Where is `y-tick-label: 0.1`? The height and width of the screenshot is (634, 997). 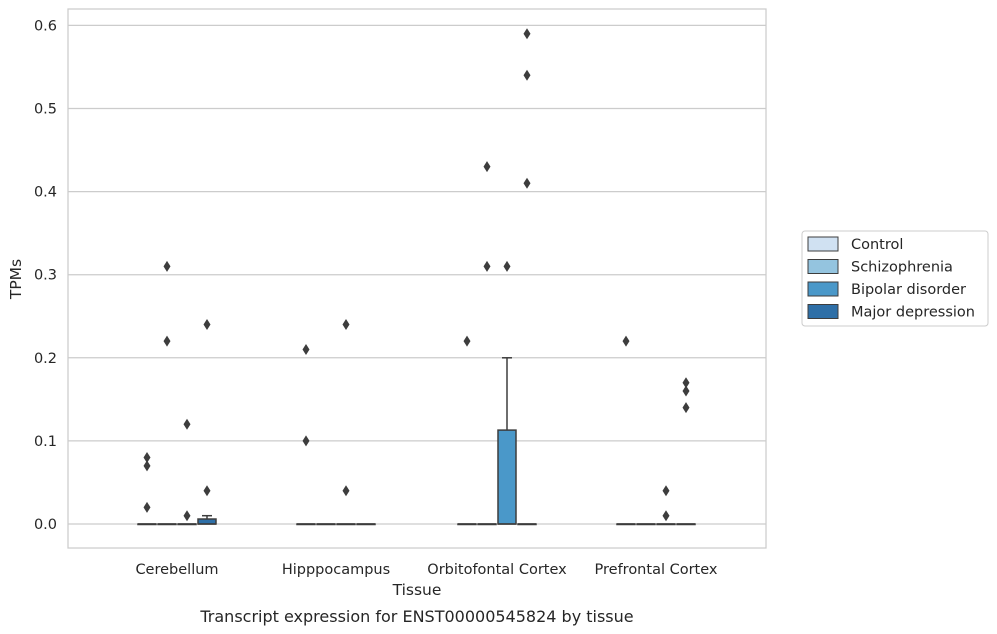 y-tick-label: 0.1 is located at coordinates (45, 442).